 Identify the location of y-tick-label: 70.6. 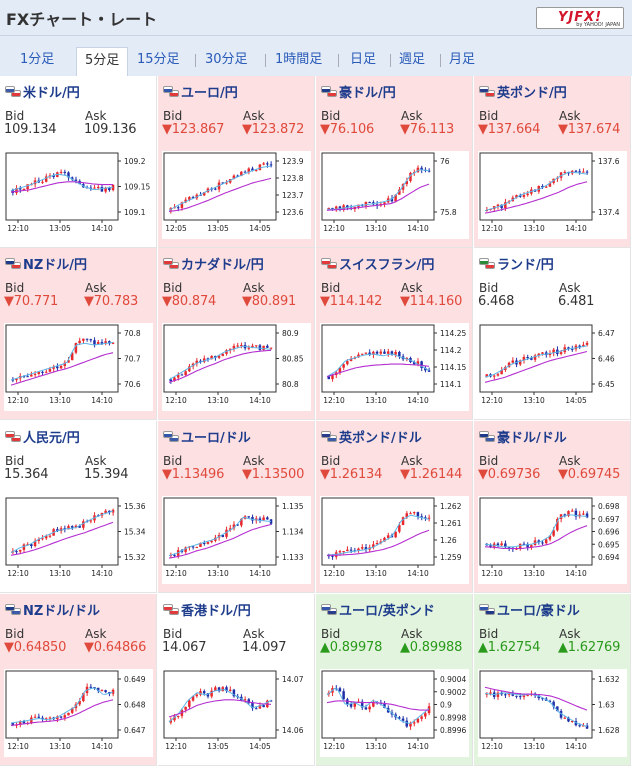
(132, 384).